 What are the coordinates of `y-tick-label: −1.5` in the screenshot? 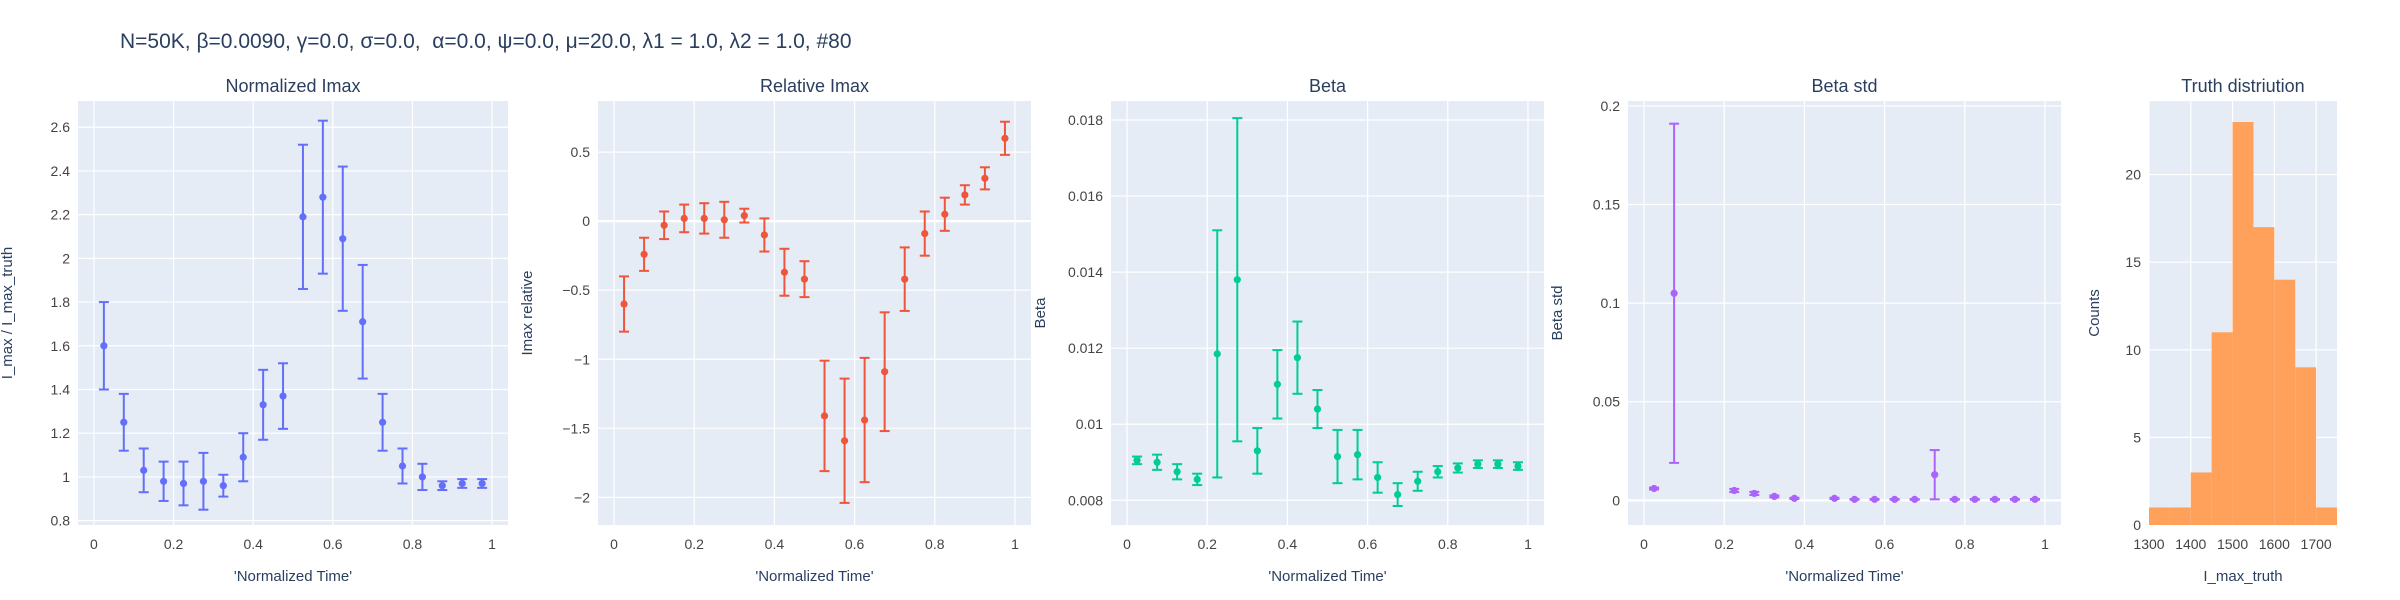 It's located at (576, 428).